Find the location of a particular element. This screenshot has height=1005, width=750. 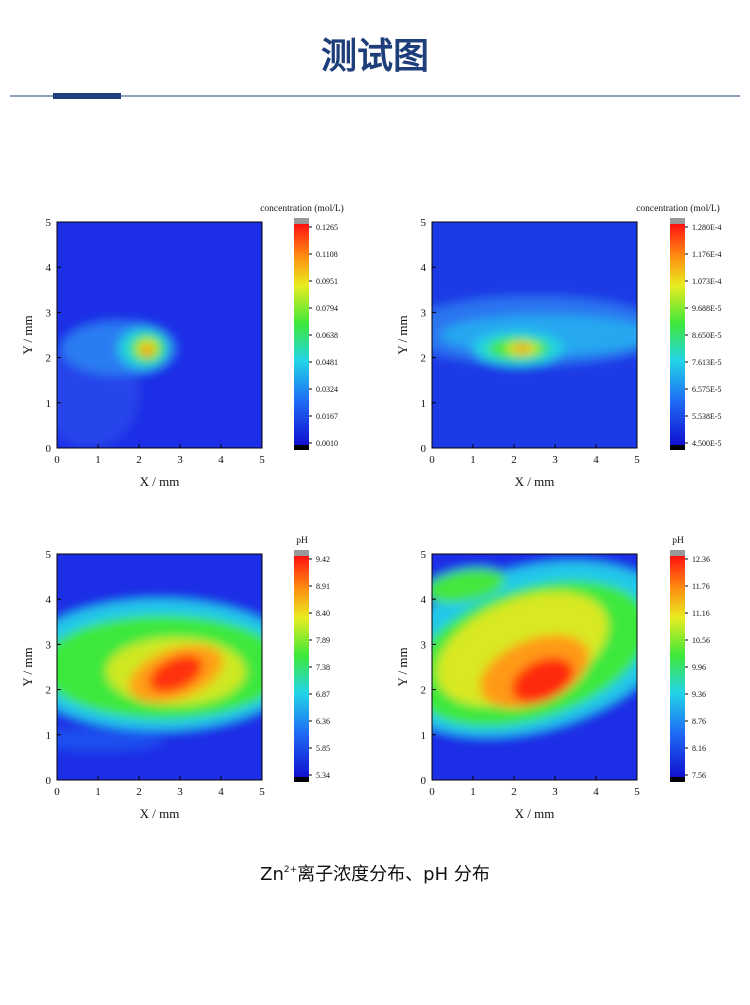

colorbar-tick-label: 9.96 is located at coordinates (699, 667).